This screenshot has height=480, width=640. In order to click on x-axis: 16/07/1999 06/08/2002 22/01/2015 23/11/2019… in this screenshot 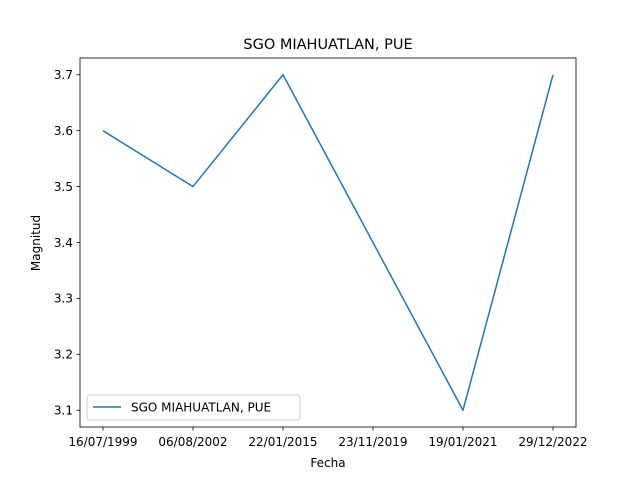, I will do `click(328, 438)`.